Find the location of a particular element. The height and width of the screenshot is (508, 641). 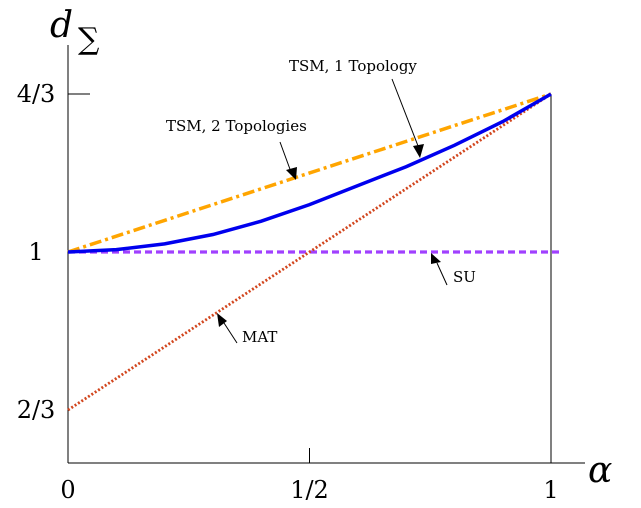

y-tick-label: 4/3 is located at coordinates (36, 94).